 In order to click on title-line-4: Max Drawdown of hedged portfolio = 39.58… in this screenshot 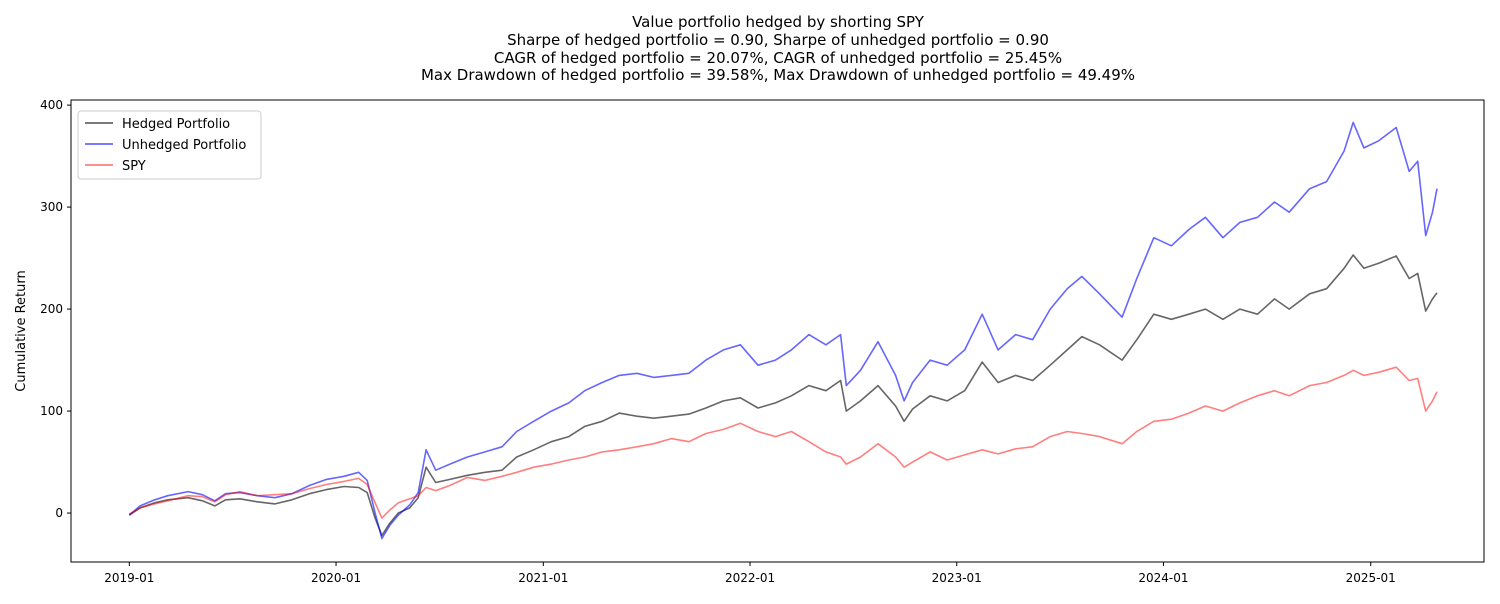, I will do `click(778, 75)`.